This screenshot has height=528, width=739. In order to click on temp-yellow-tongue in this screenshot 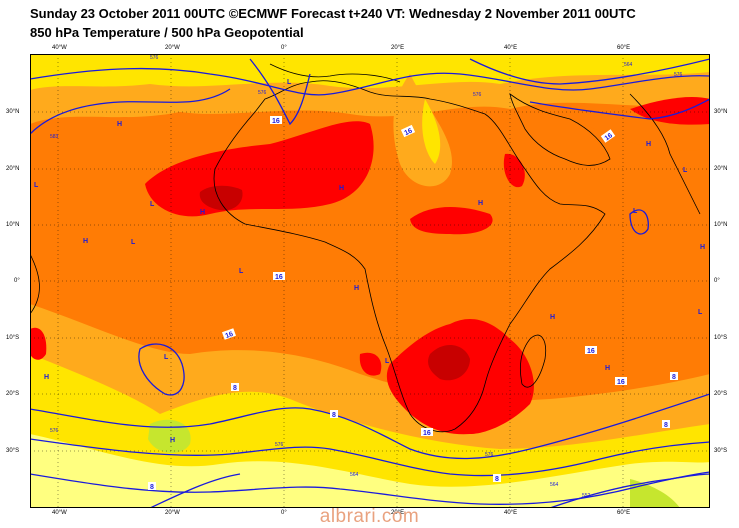, I will do `click(431, 131)`.